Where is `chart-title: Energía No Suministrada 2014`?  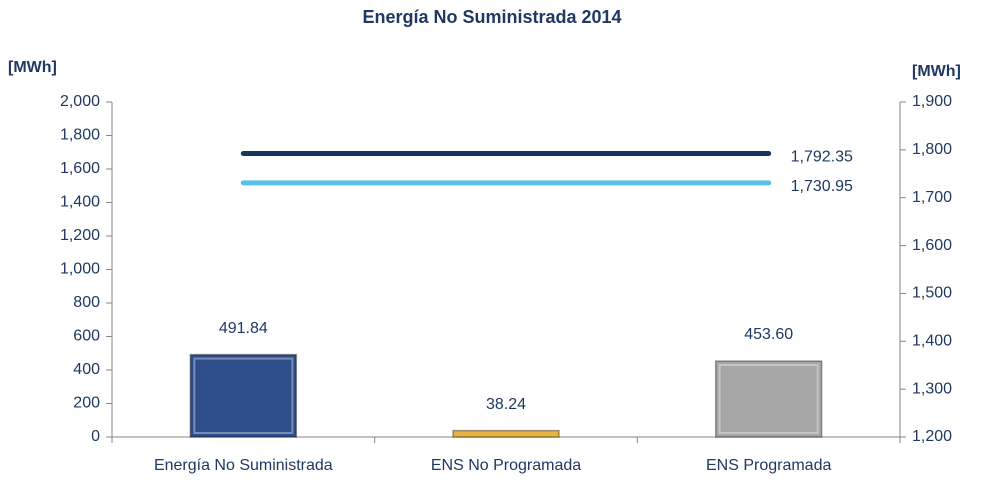
chart-title: Energía No Suministrada 2014 is located at coordinates (491, 17).